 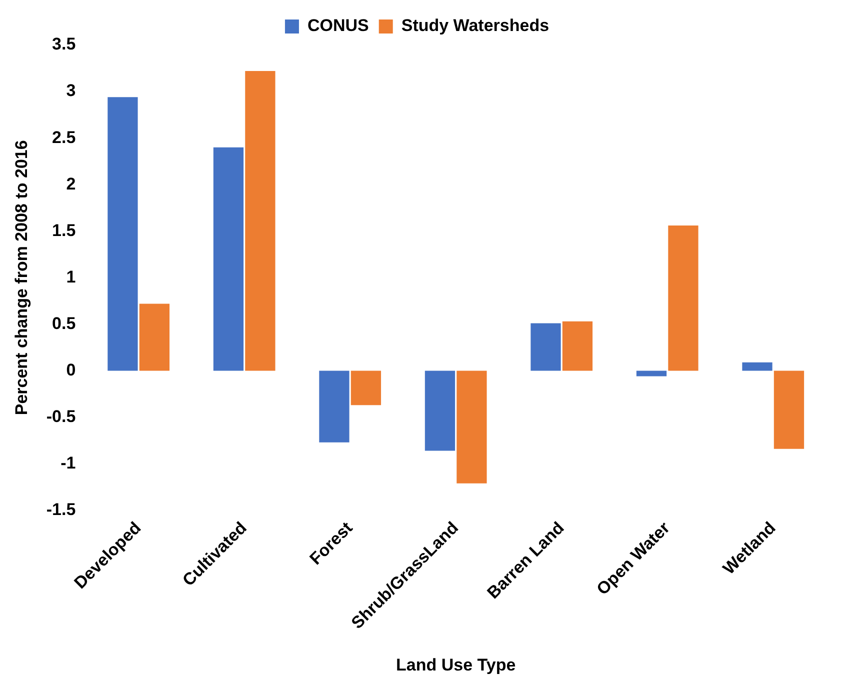 What do you see at coordinates (64, 230) in the screenshot?
I see `y-tick-label: 1.5` at bounding box center [64, 230].